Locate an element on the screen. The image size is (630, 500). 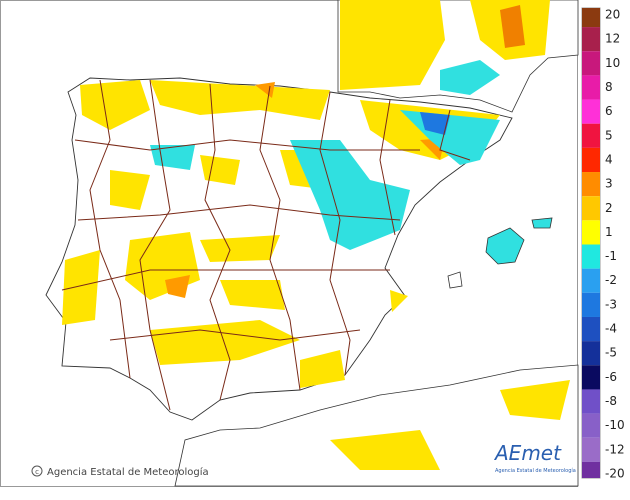
legend-label: 8 is located at coordinates (609, 87).